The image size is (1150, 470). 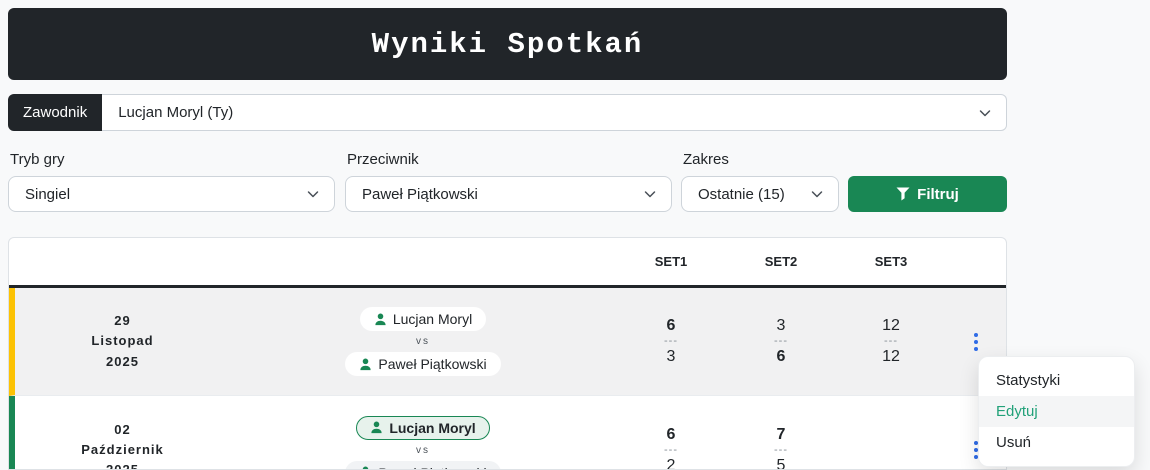 What do you see at coordinates (1028, 380) in the screenshot?
I see `menu-item-statystyki: Statystyki` at bounding box center [1028, 380].